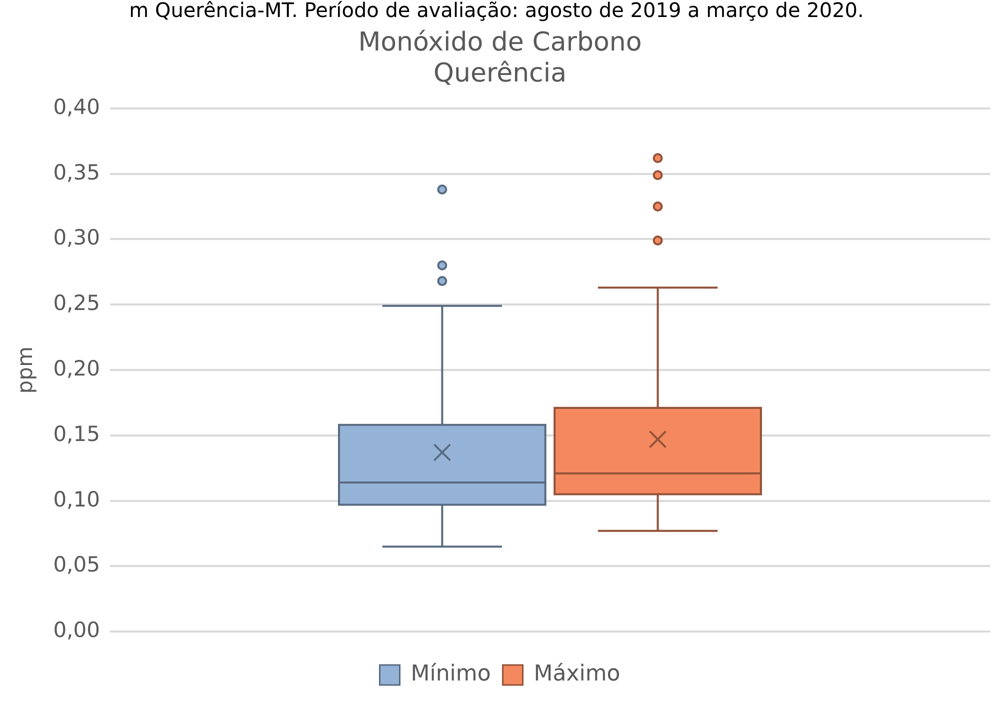 The height and width of the screenshot is (706, 993). Describe the element at coordinates (76, 434) in the screenshot. I see `y-tick-label: 0,15` at that location.